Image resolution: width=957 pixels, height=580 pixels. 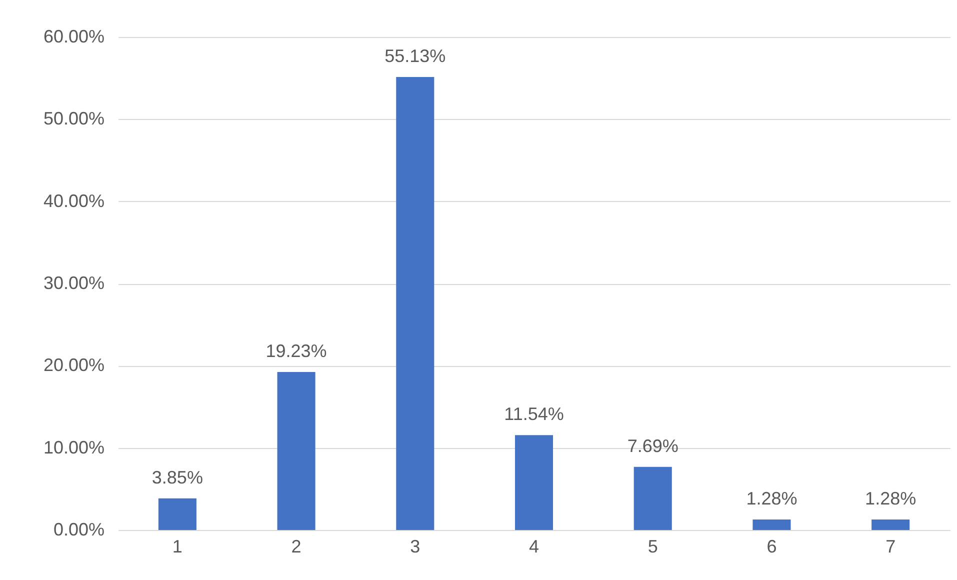 What do you see at coordinates (177, 546) in the screenshot?
I see `x-tick-label: 1` at bounding box center [177, 546].